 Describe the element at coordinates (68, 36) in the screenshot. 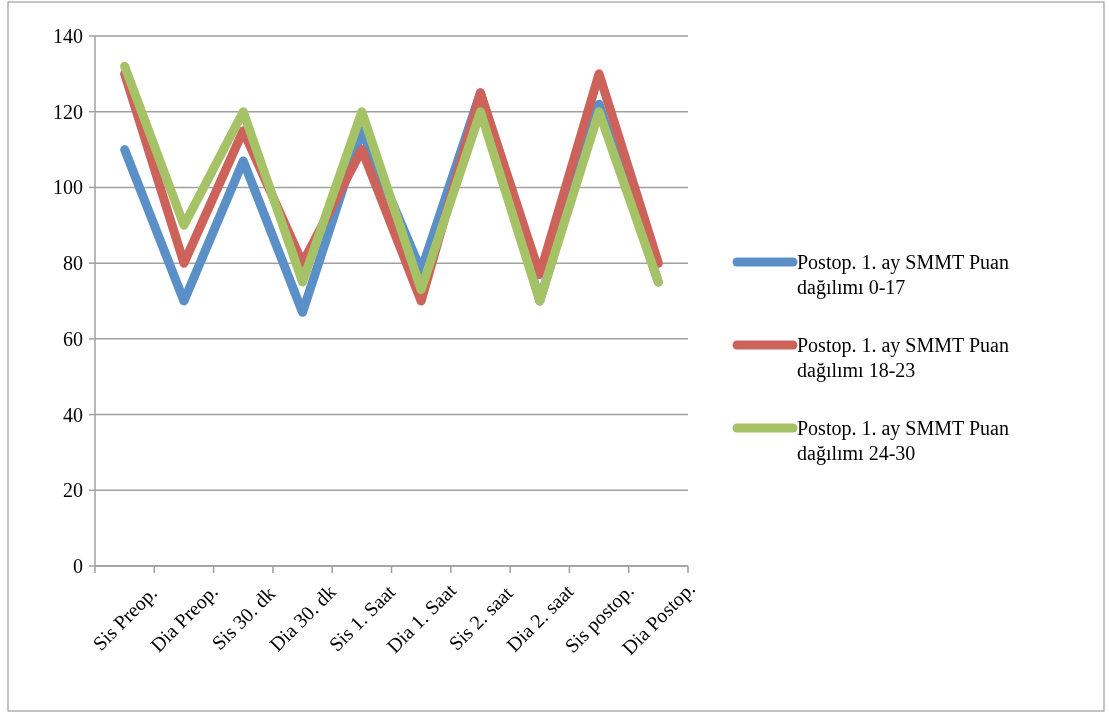

I see `y-tick-label: 140` at that location.